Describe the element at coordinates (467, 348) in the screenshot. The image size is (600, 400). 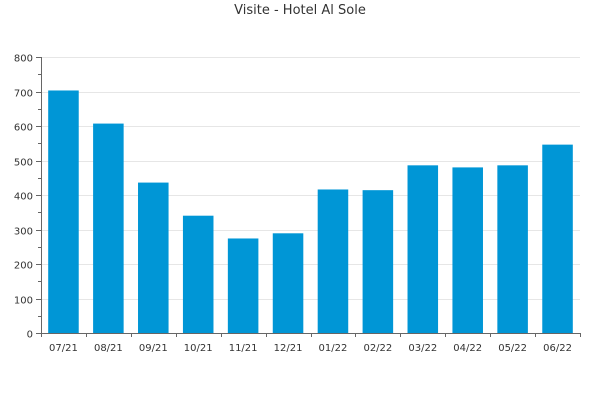
I see `x-tick-label: 04/22` at that location.